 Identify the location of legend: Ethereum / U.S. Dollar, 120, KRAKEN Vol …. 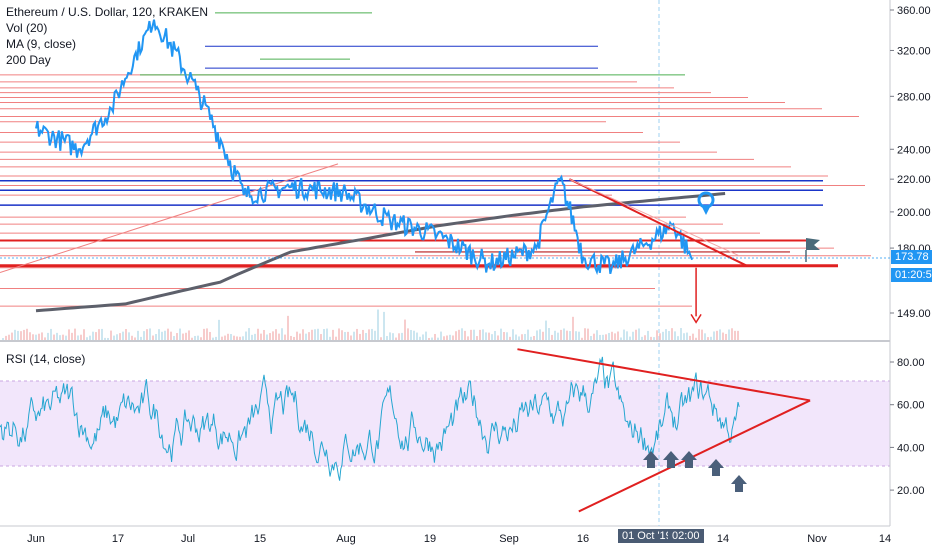
(107, 36).